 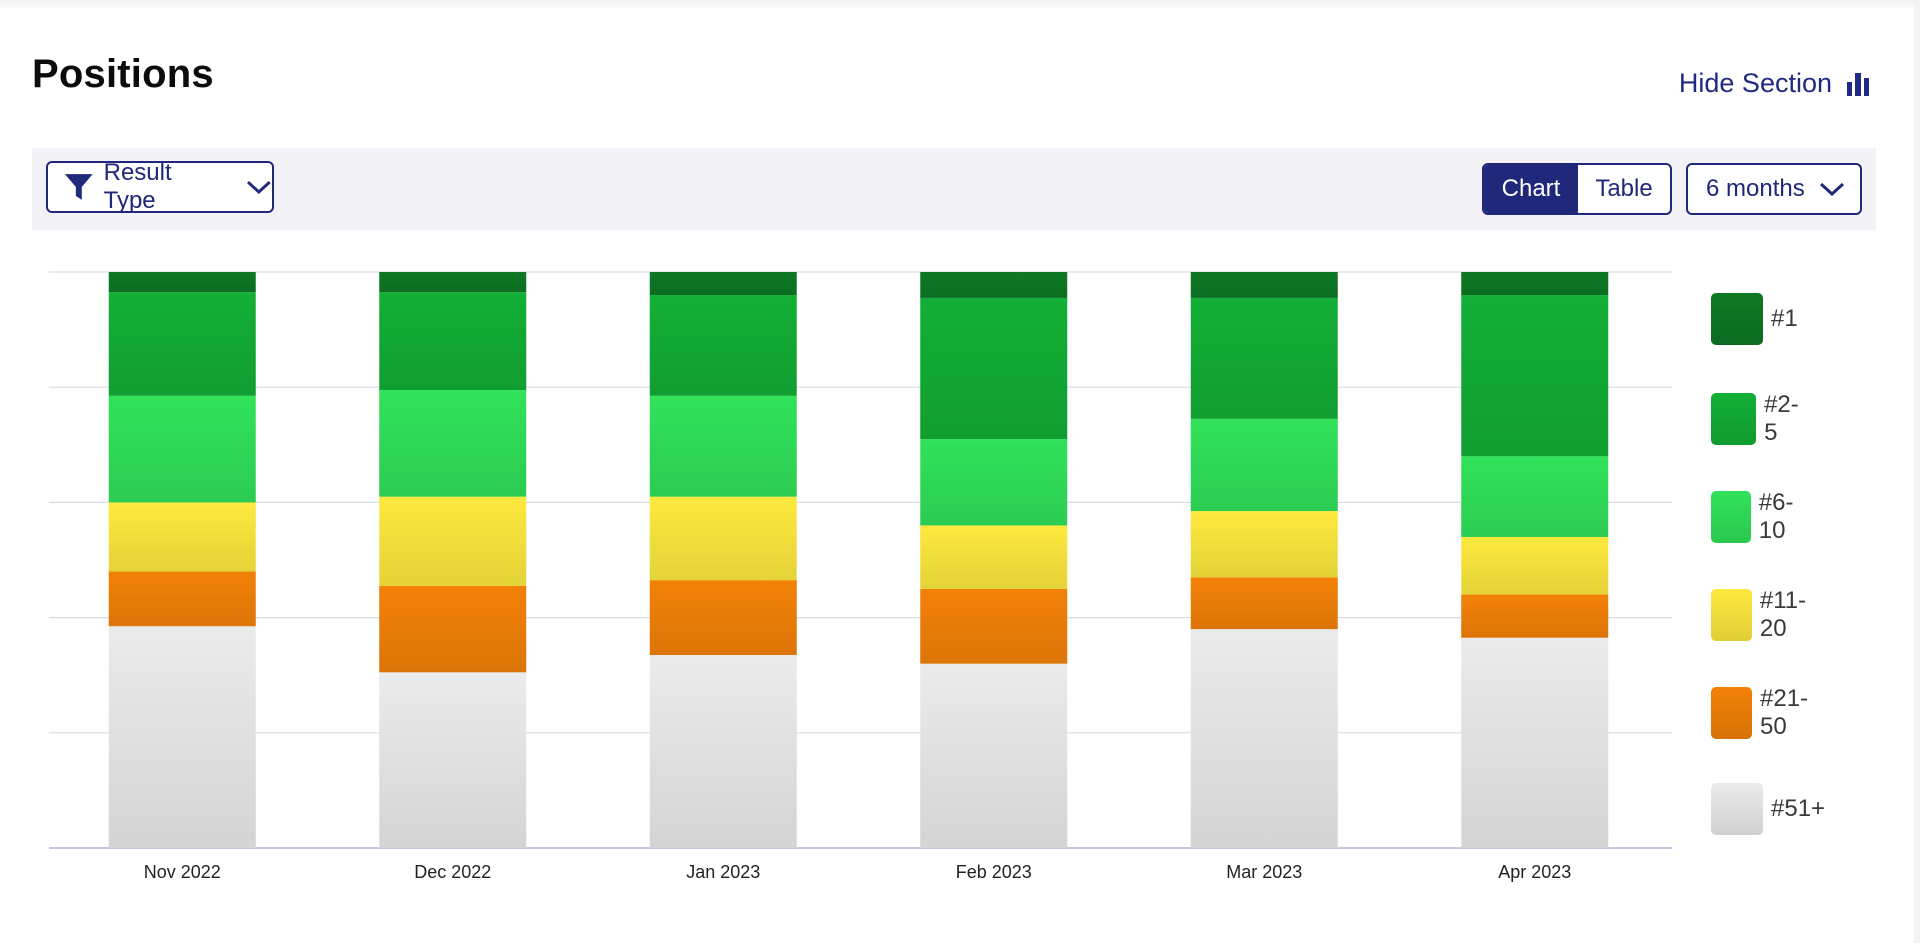 I want to click on bar-segment-610-mar-2023, so click(x=1264, y=465).